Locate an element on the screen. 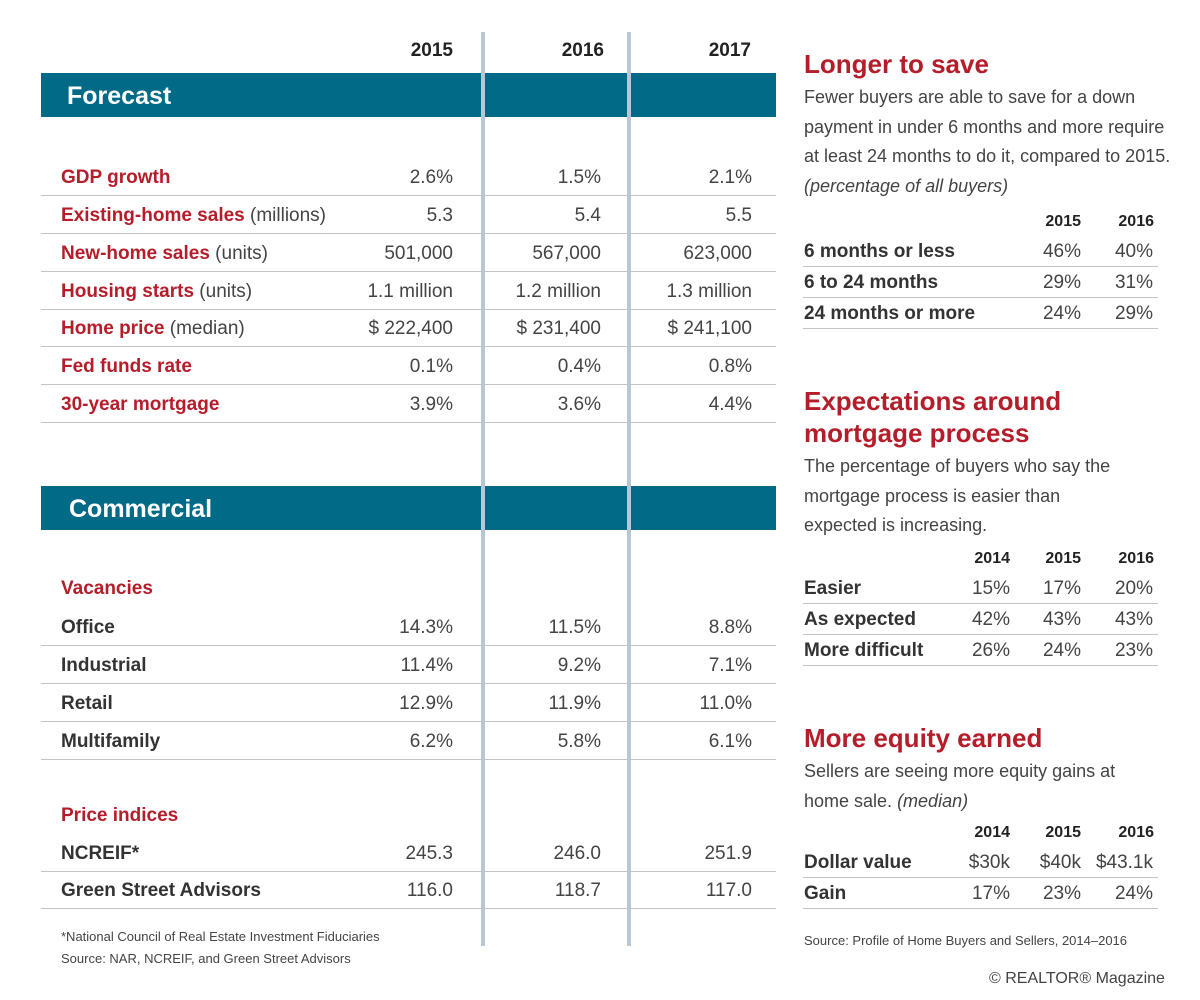 The image size is (1200, 1000). row-label: 24 months or more is located at coordinates (890, 313).